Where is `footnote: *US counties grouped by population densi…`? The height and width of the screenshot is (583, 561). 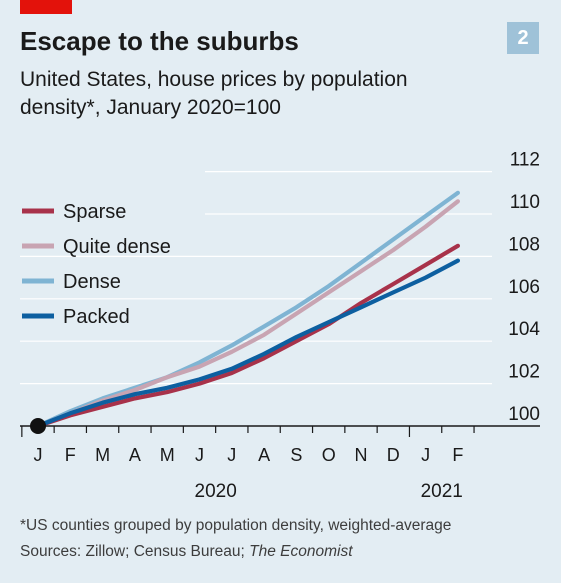 footnote: *US counties grouped by population densi… is located at coordinates (236, 525).